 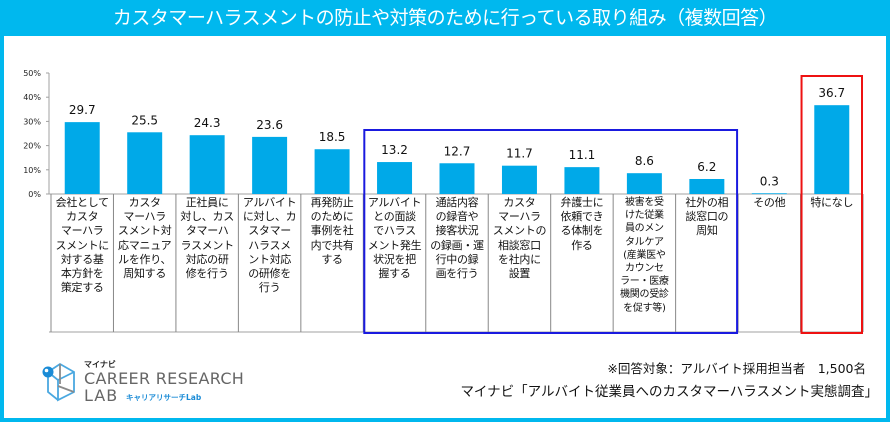 I want to click on data-label: 13.2, so click(x=394, y=150).